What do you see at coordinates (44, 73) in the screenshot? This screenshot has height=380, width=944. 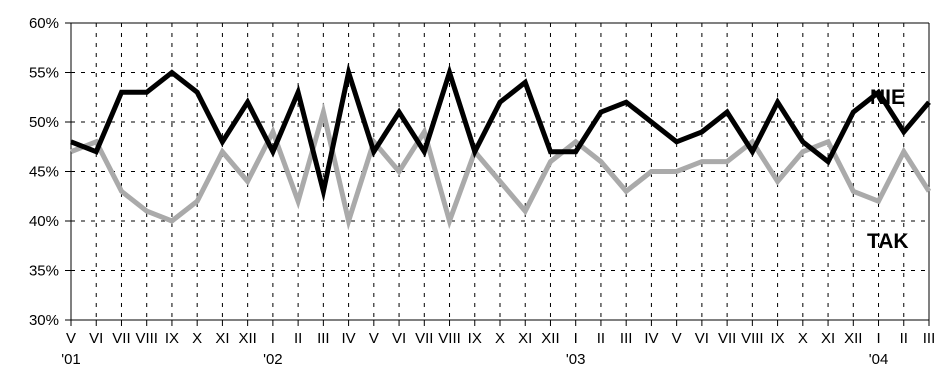 I see `y-tick-label: 55%` at bounding box center [44, 73].